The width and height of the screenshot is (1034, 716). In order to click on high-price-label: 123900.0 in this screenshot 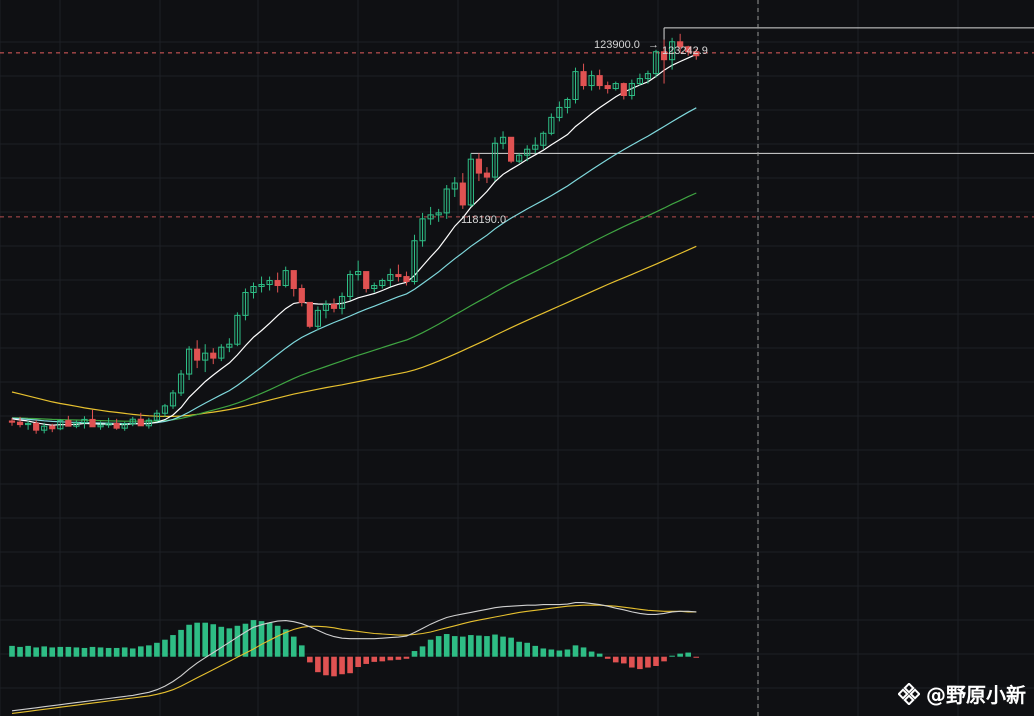, I will do `click(617, 45)`.